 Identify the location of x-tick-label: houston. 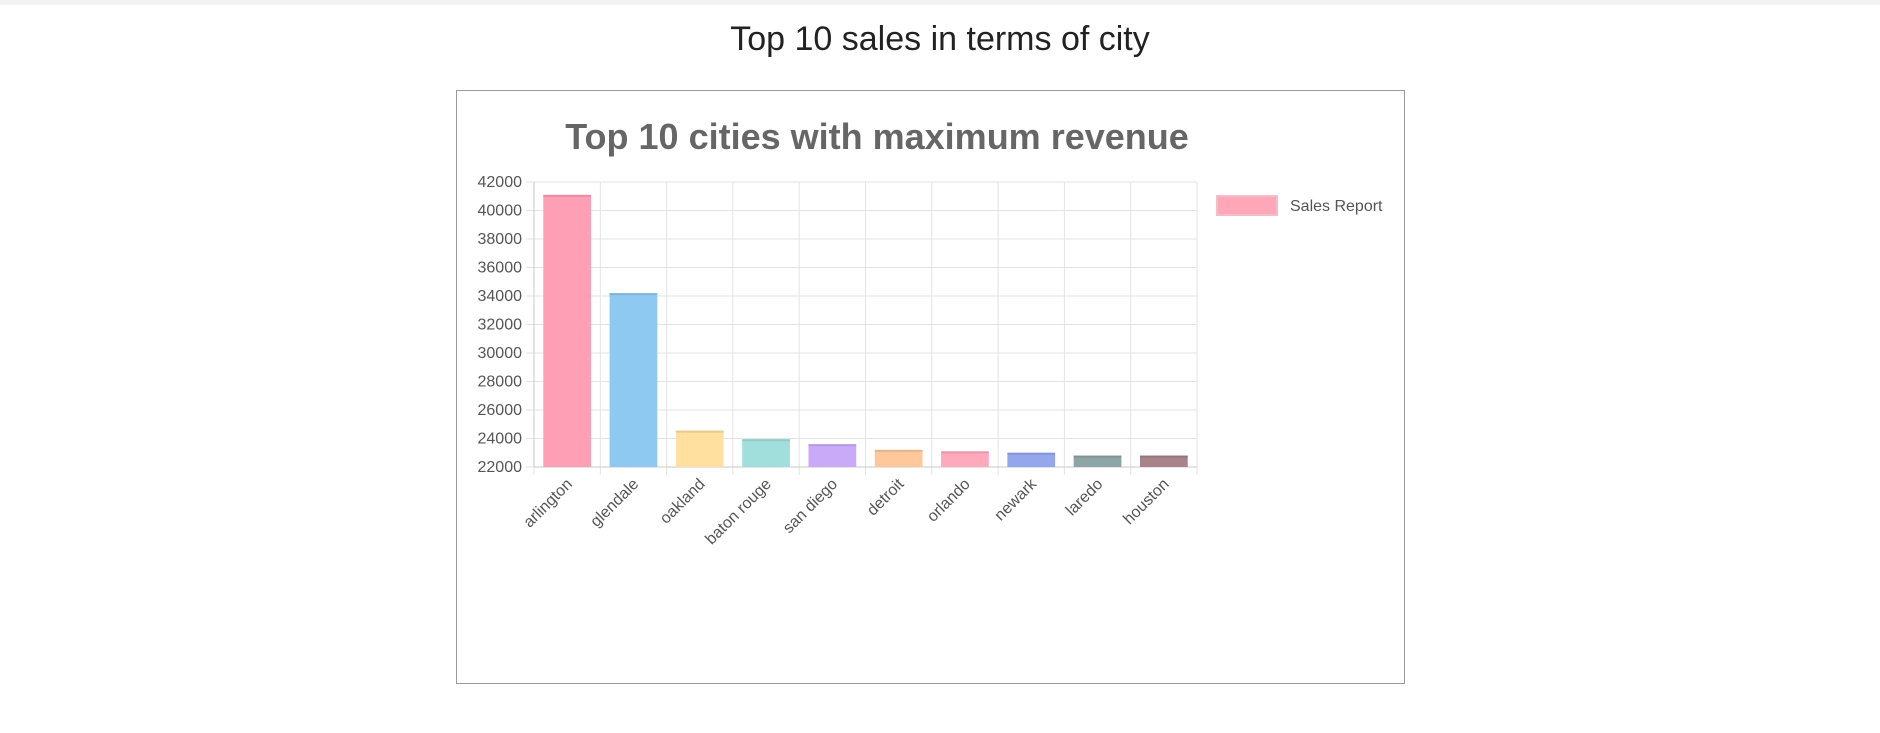
(1146, 502).